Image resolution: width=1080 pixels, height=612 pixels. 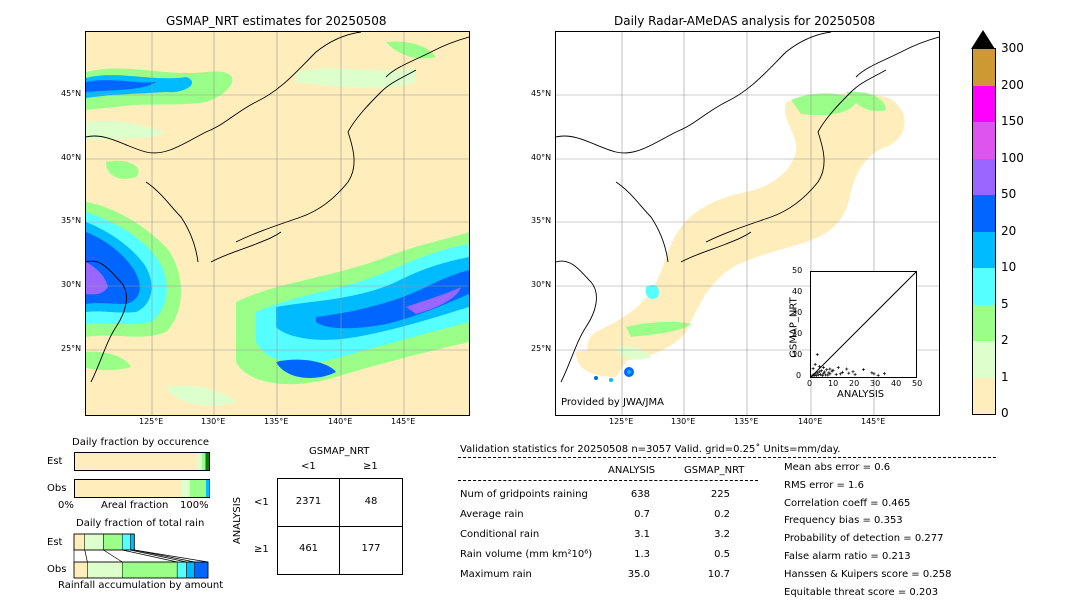 What do you see at coordinates (526, 554) in the screenshot?
I see `validation-row-label: Rain volume (mm km²10⁶)` at bounding box center [526, 554].